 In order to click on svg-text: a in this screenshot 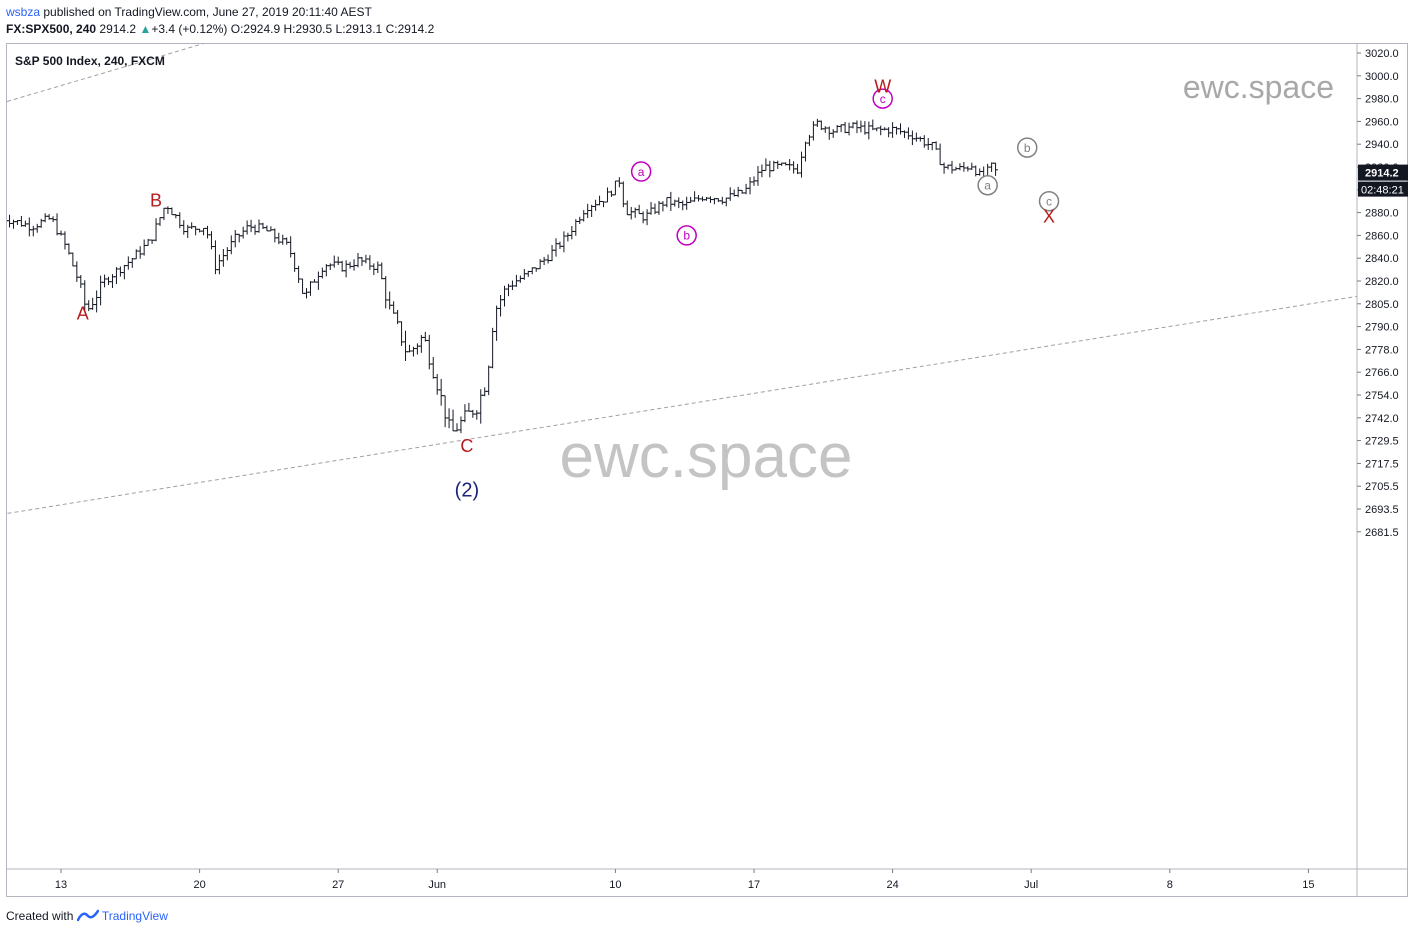, I will do `click(987, 186)`.